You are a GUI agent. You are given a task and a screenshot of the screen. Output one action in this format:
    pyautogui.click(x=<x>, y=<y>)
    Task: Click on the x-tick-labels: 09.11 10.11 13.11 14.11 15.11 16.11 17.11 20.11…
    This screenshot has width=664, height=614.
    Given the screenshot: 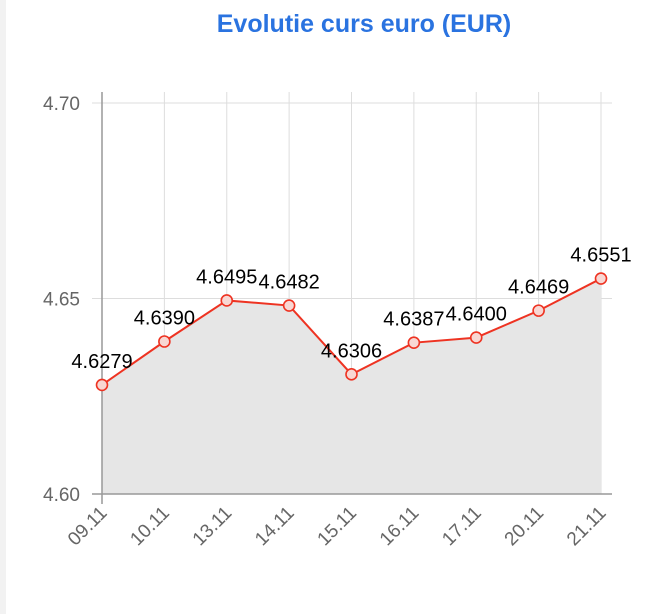 What is the action you would take?
    pyautogui.click(x=337, y=526)
    